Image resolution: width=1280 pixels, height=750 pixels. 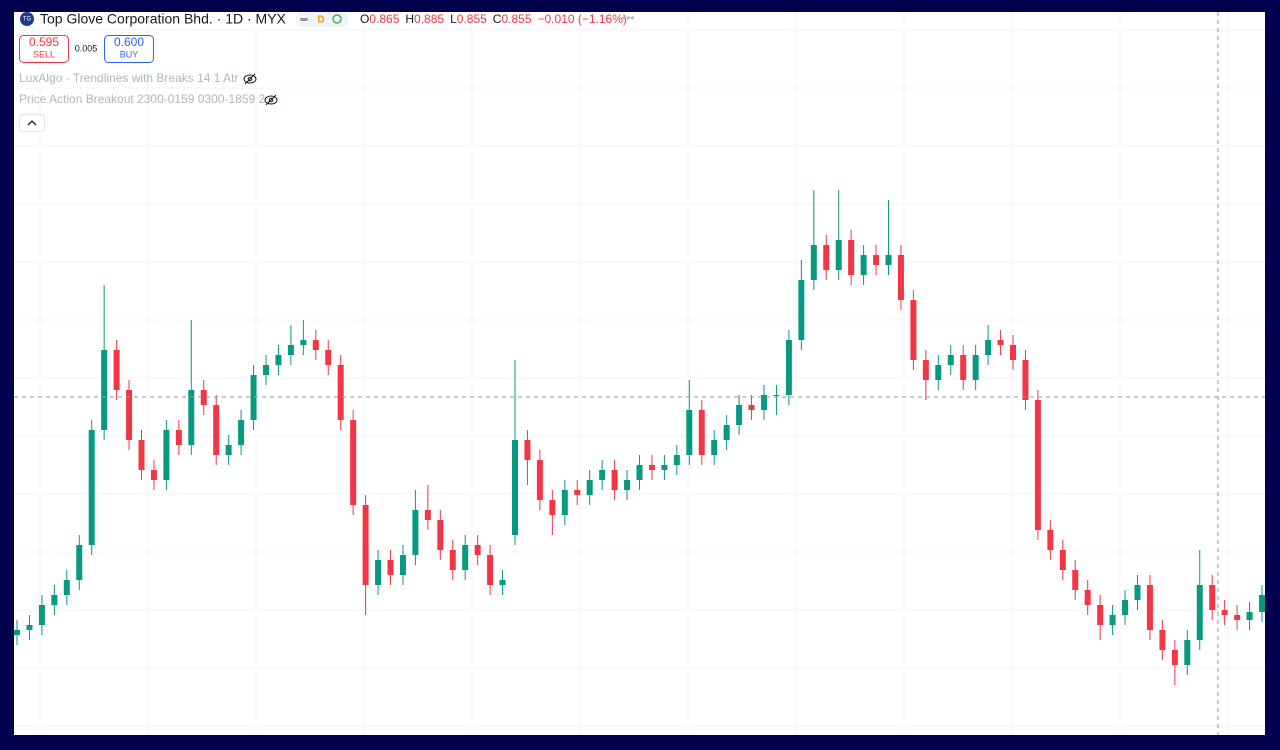 I want to click on change: −0.010 (−1.16%), so click(x=582, y=19).